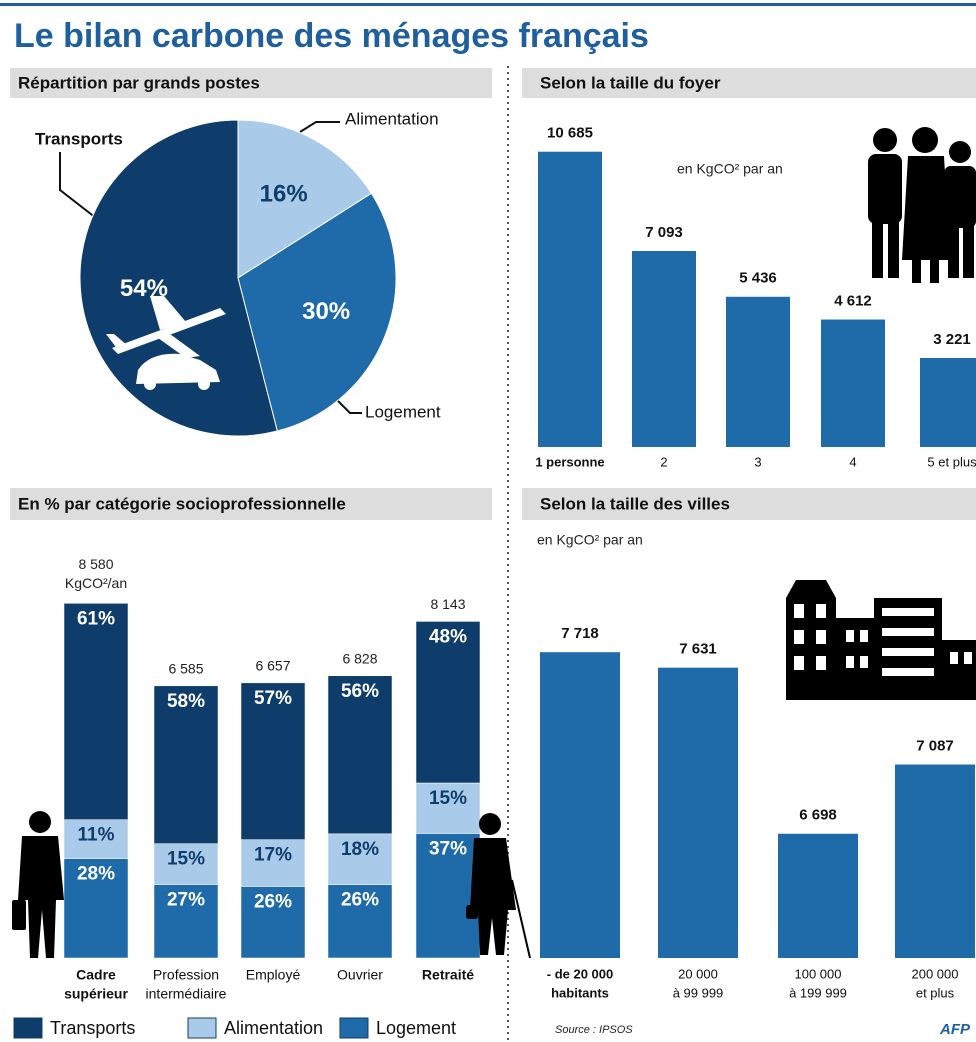 The width and height of the screenshot is (976, 1042). What do you see at coordinates (96, 835) in the screenshot?
I see `value-label: 11%` at bounding box center [96, 835].